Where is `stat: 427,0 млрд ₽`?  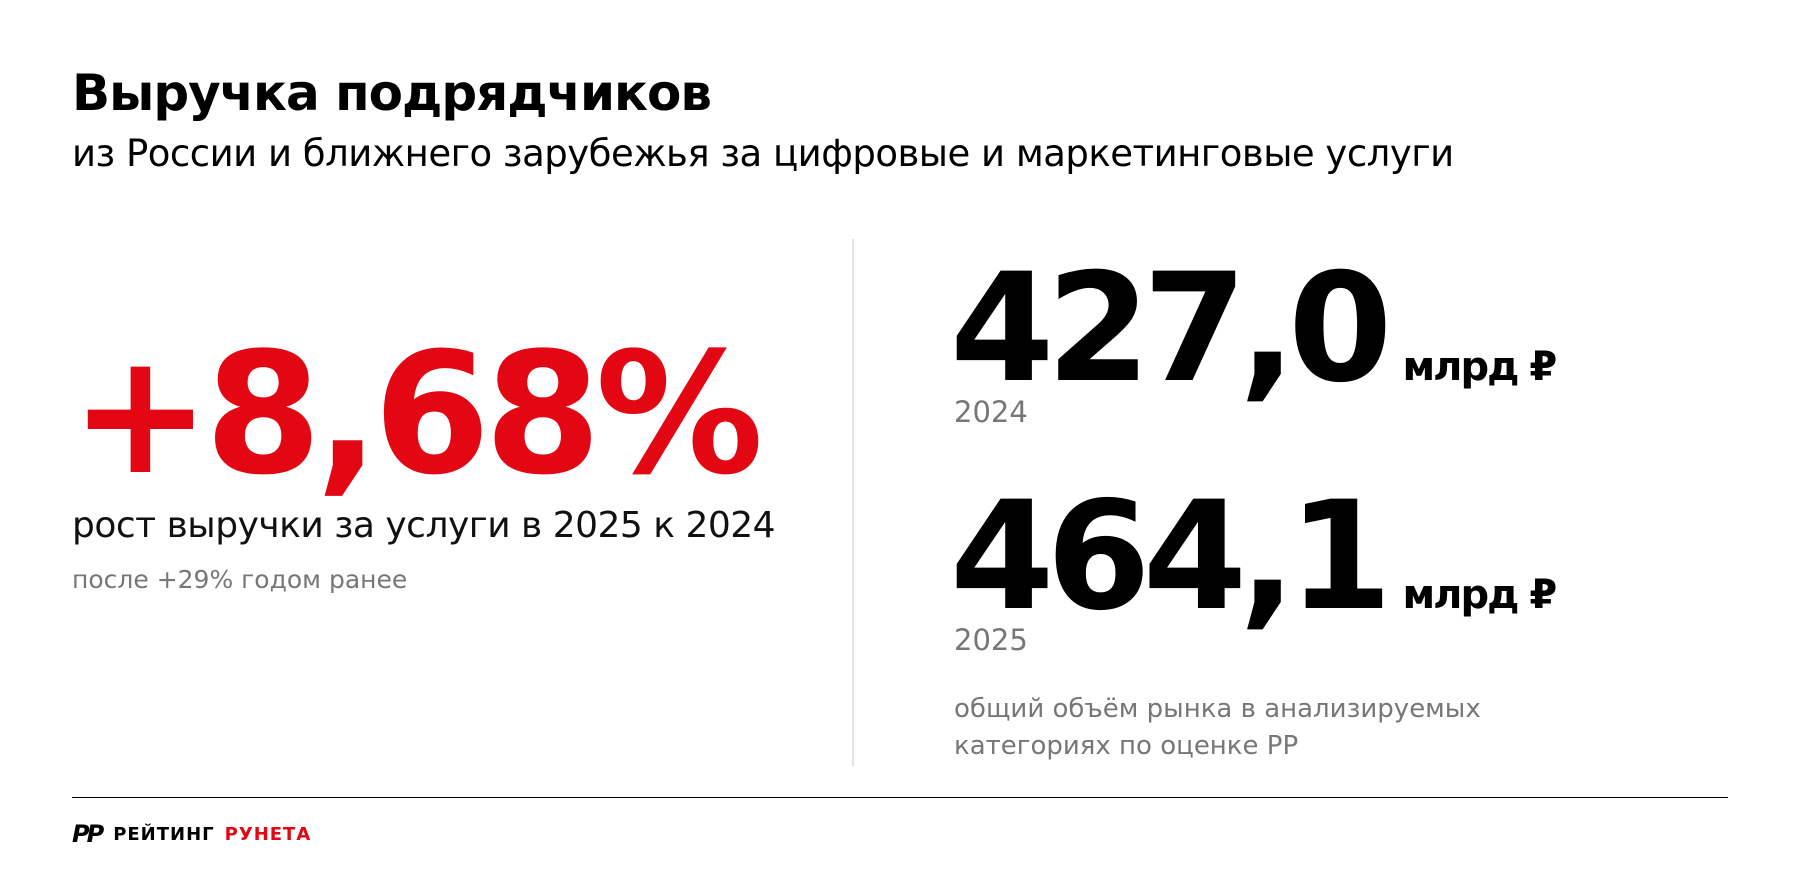 stat: 427,0 млрд ₽ is located at coordinates (1253, 329).